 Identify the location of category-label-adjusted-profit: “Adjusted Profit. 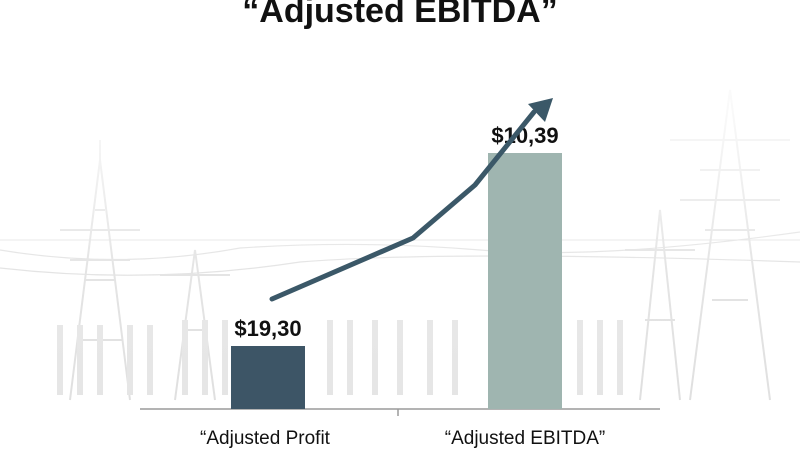
(265, 438).